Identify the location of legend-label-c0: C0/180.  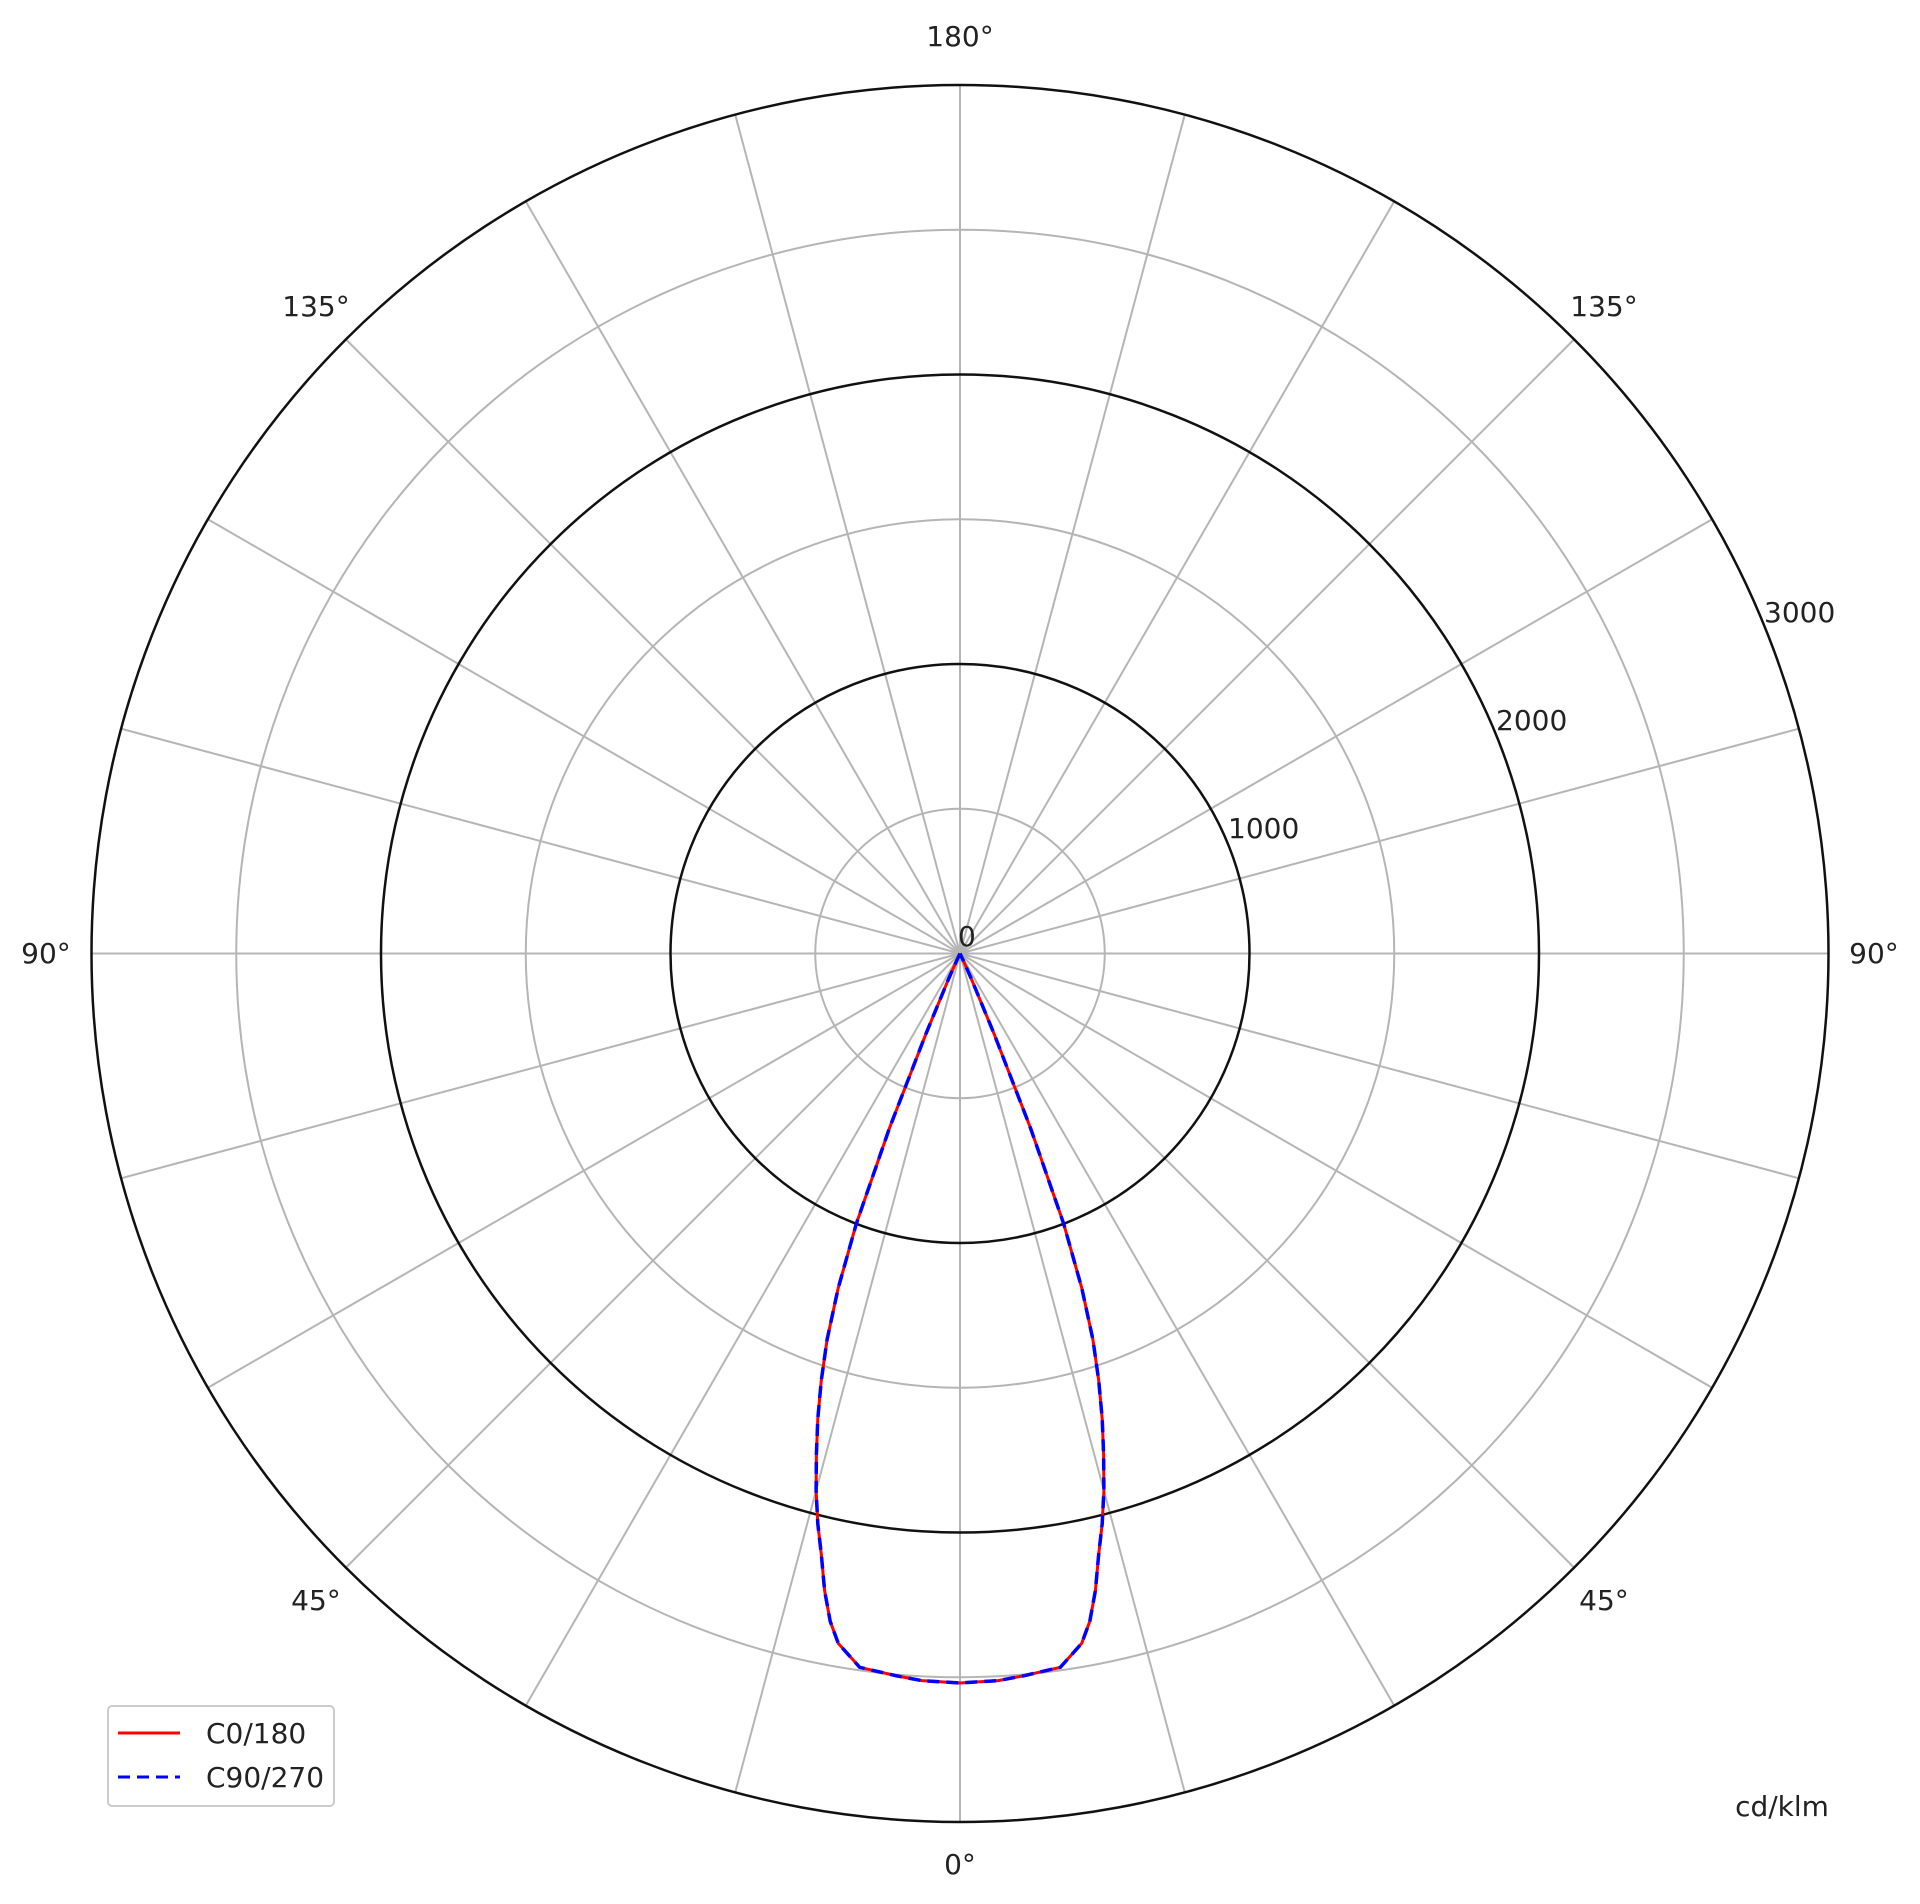
(256, 1733).